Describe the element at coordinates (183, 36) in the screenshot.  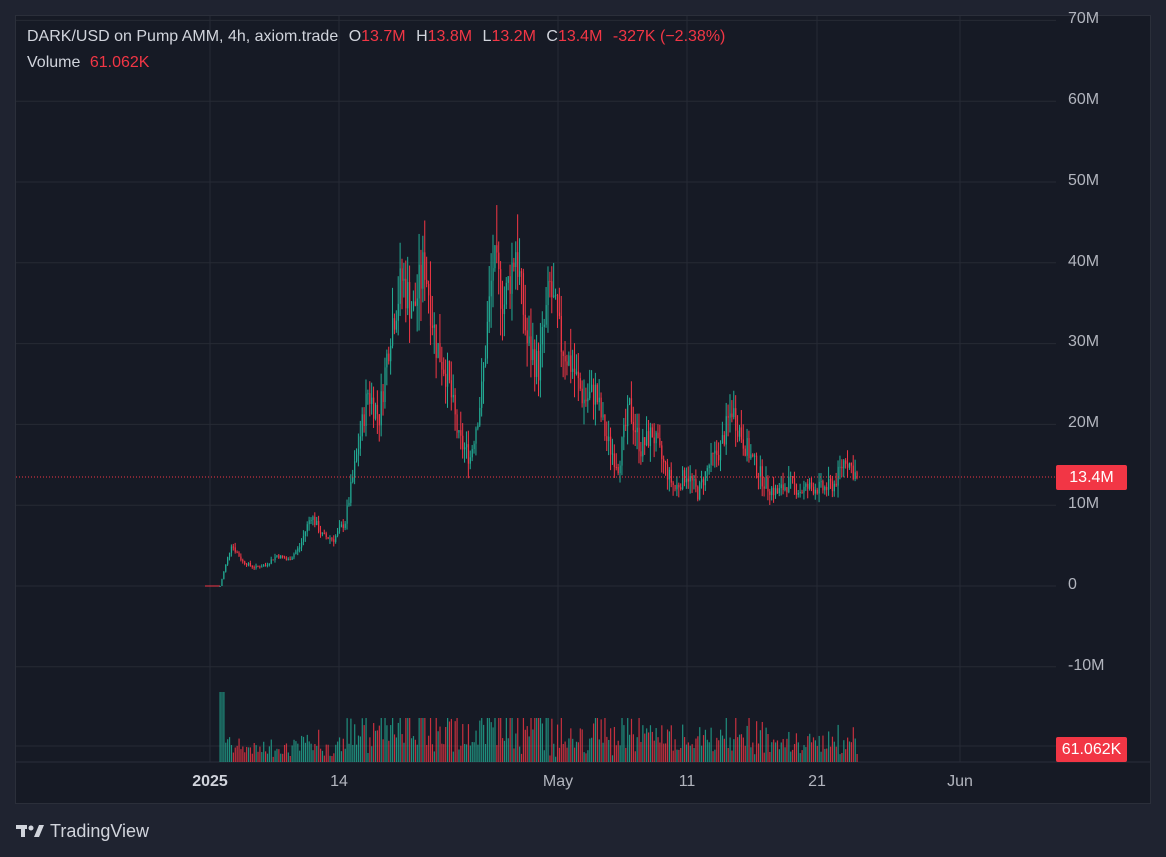
I see `symbol-title: DARK/USD on Pump AMM, 4h, axiom.trade` at that location.